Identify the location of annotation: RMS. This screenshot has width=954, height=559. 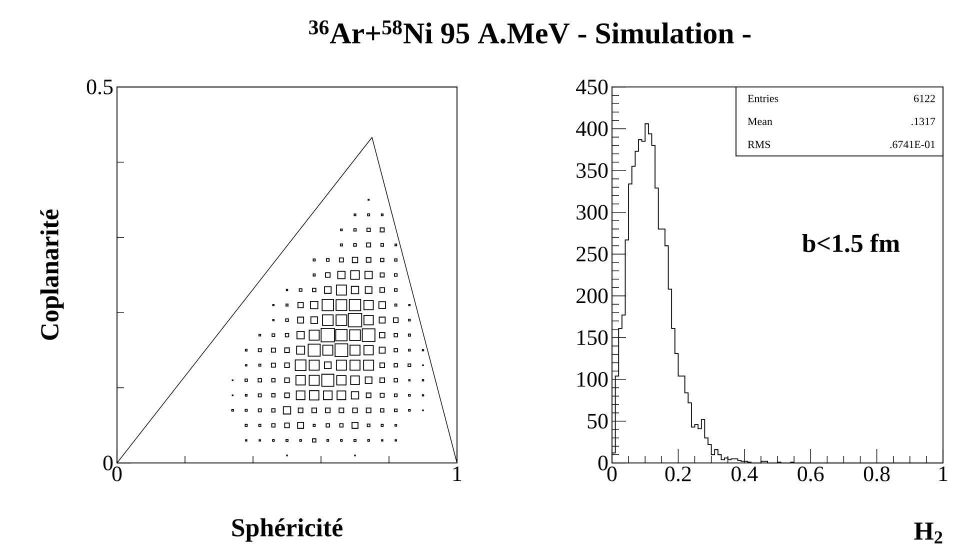
(759, 144).